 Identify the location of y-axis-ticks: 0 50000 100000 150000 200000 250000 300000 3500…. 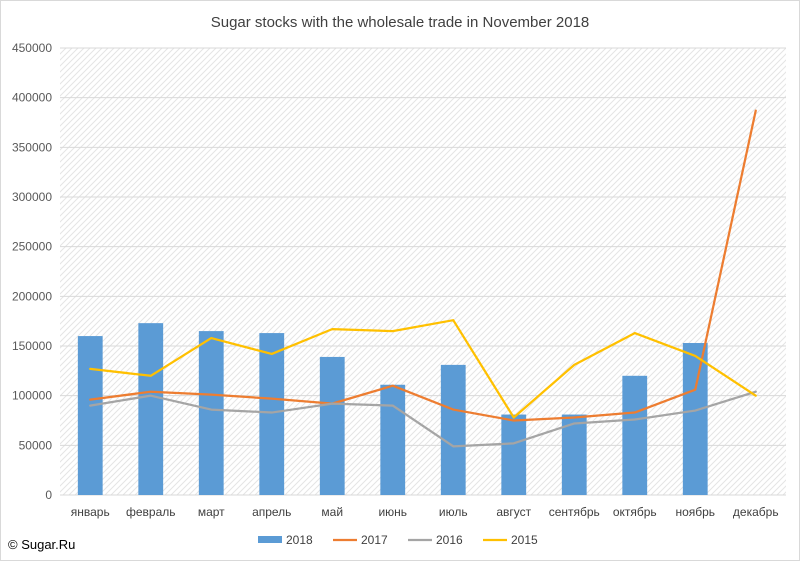
(32, 271).